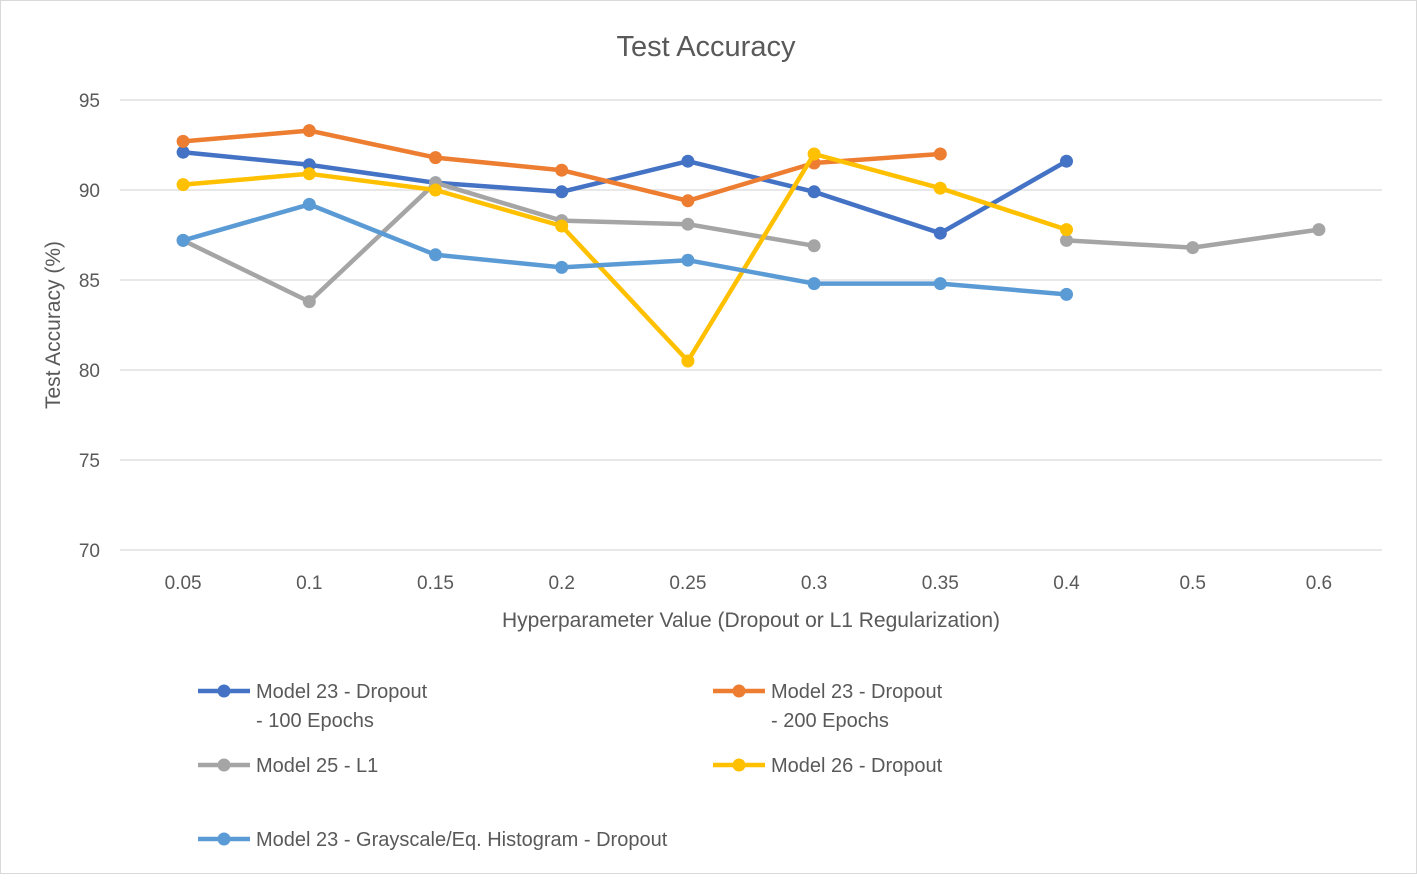 This screenshot has height=879, width=1417. Describe the element at coordinates (89, 461) in the screenshot. I see `y-tick-label: 75` at that location.